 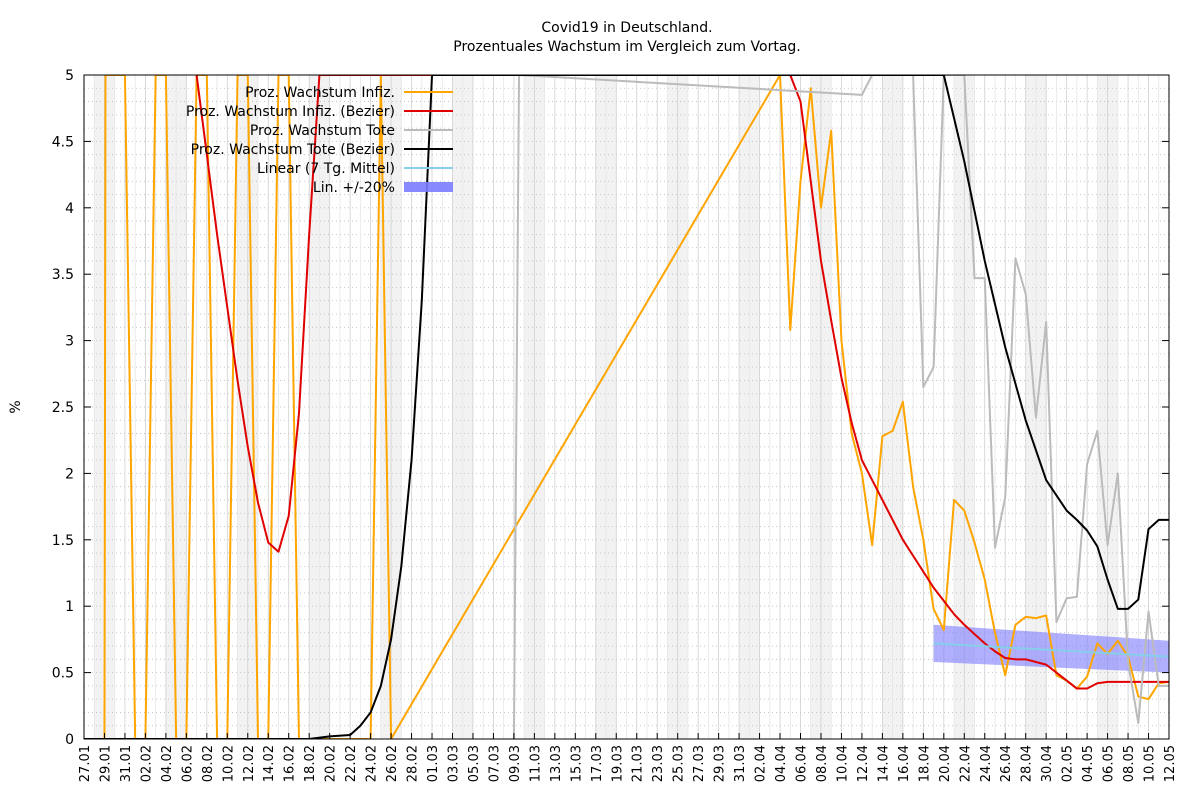 What do you see at coordinates (761, 763) in the screenshot?
I see `x-tick-label: 02.04` at bounding box center [761, 763].